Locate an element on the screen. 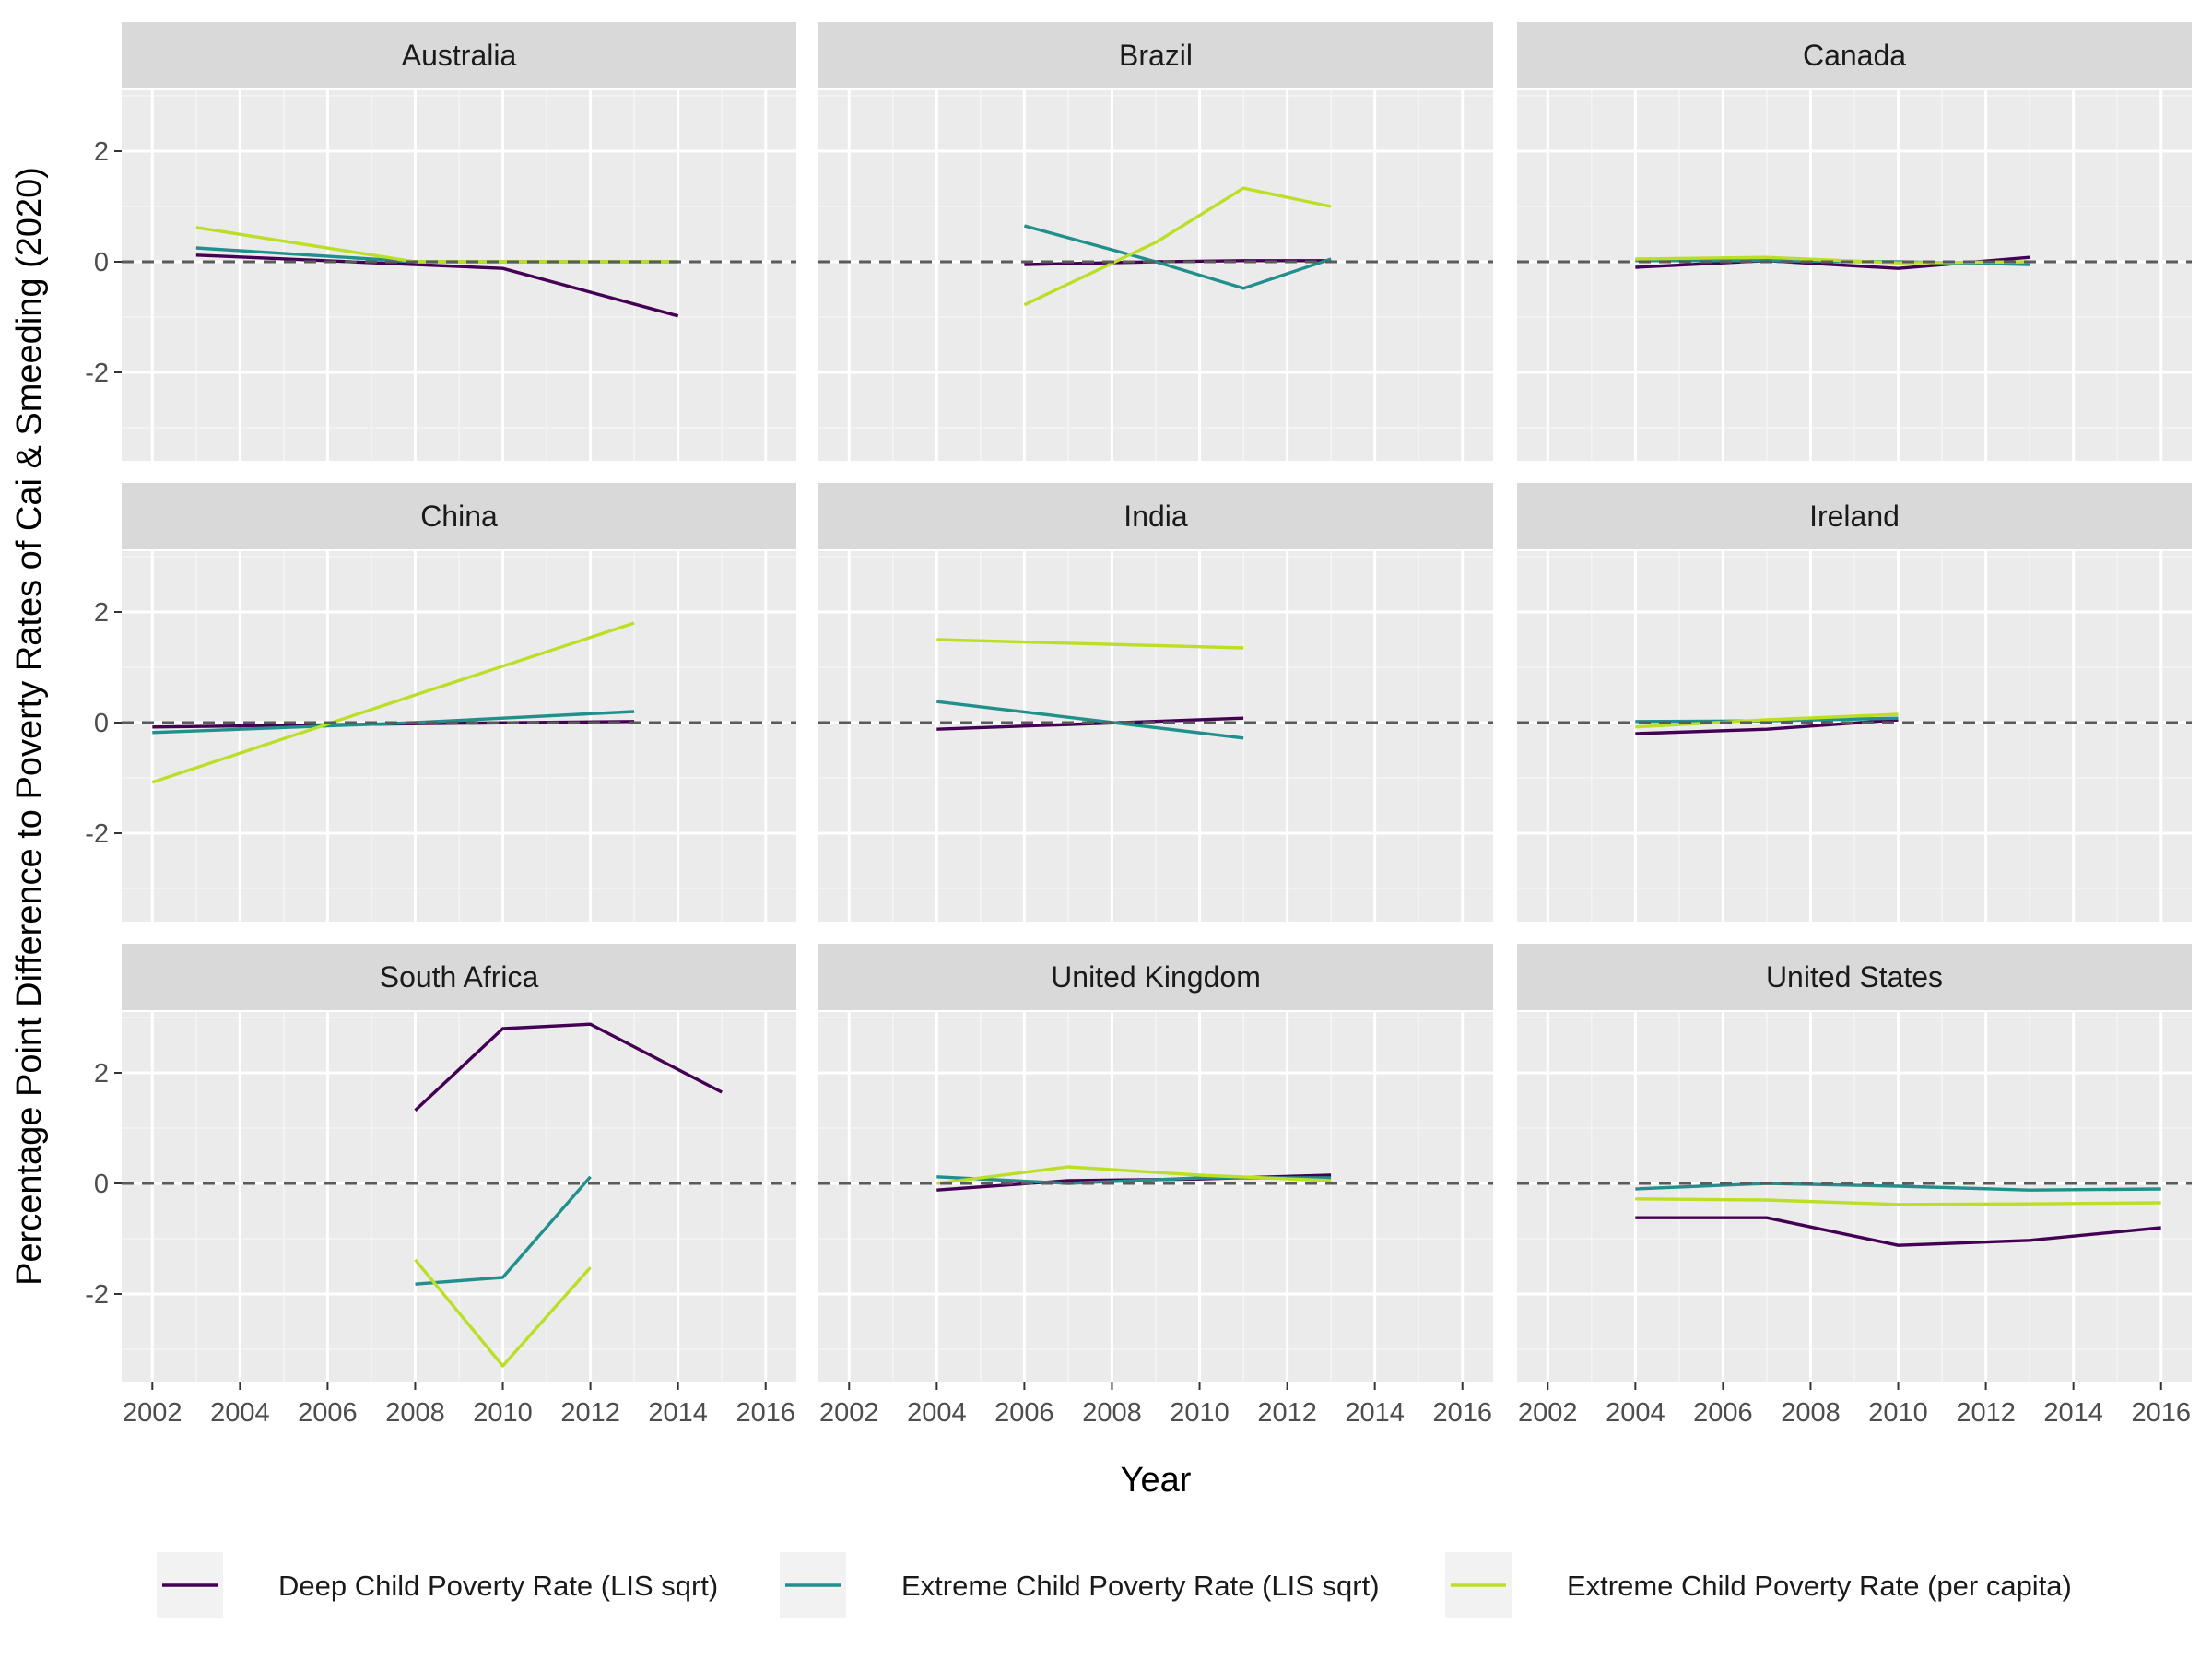 The height and width of the screenshot is (1659, 2212). strip-label-canada: Canada is located at coordinates (1854, 55).